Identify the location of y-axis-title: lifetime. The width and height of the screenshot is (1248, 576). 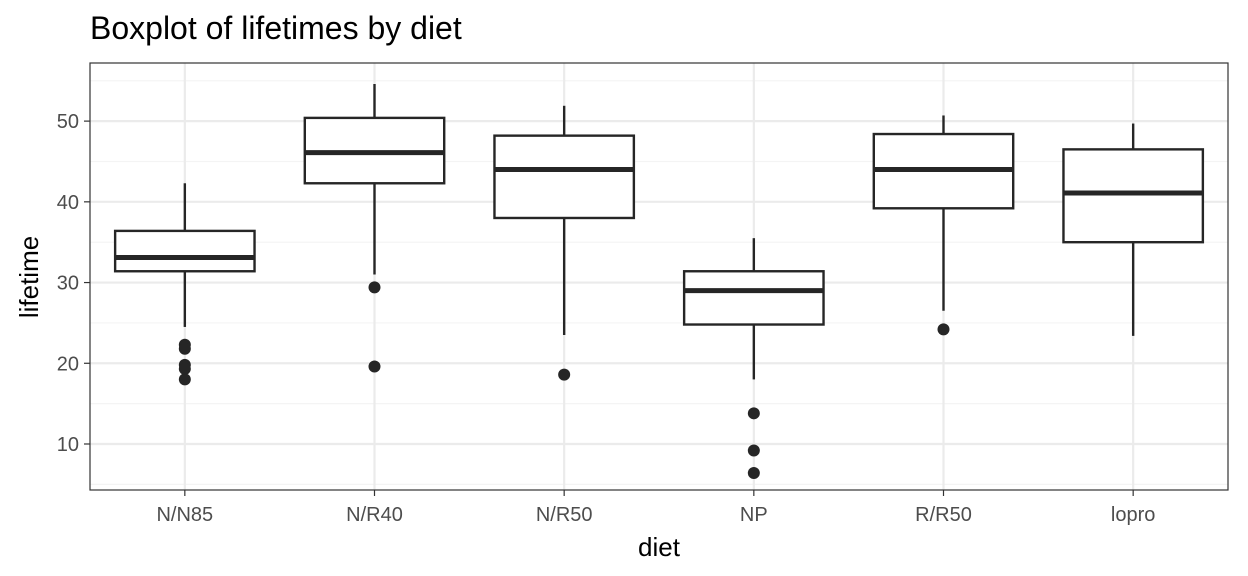
(29, 277).